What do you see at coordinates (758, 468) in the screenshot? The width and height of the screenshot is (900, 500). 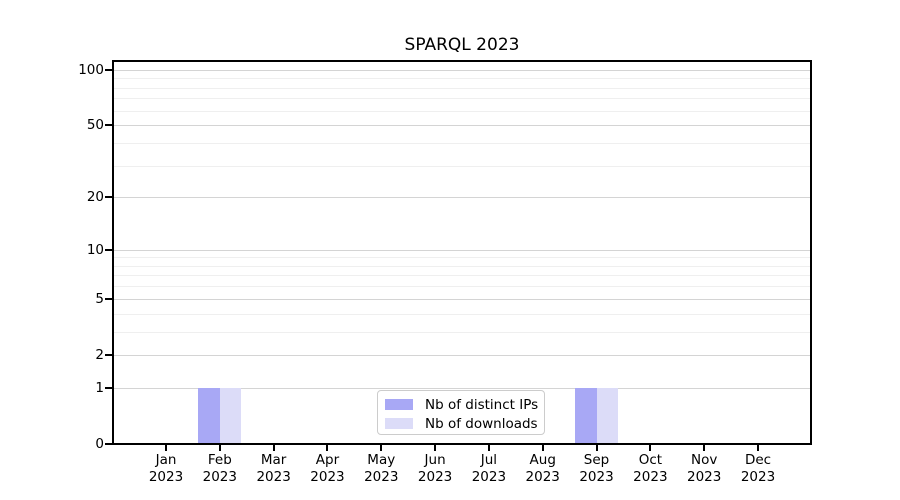 I see `x-tick-label: Dec 2023` at bounding box center [758, 468].